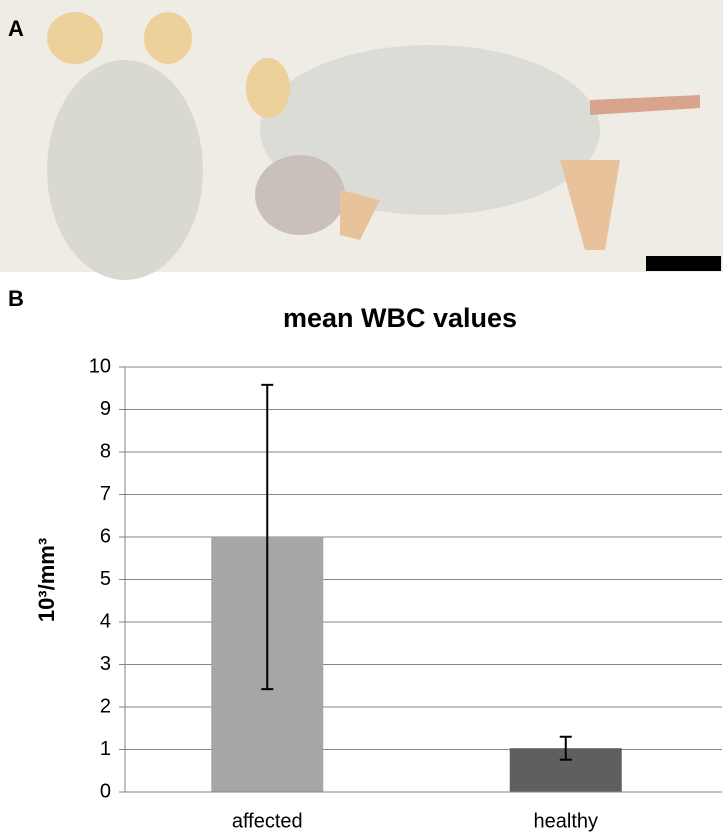  I want to click on x-tick-label: affected, so click(267, 821).